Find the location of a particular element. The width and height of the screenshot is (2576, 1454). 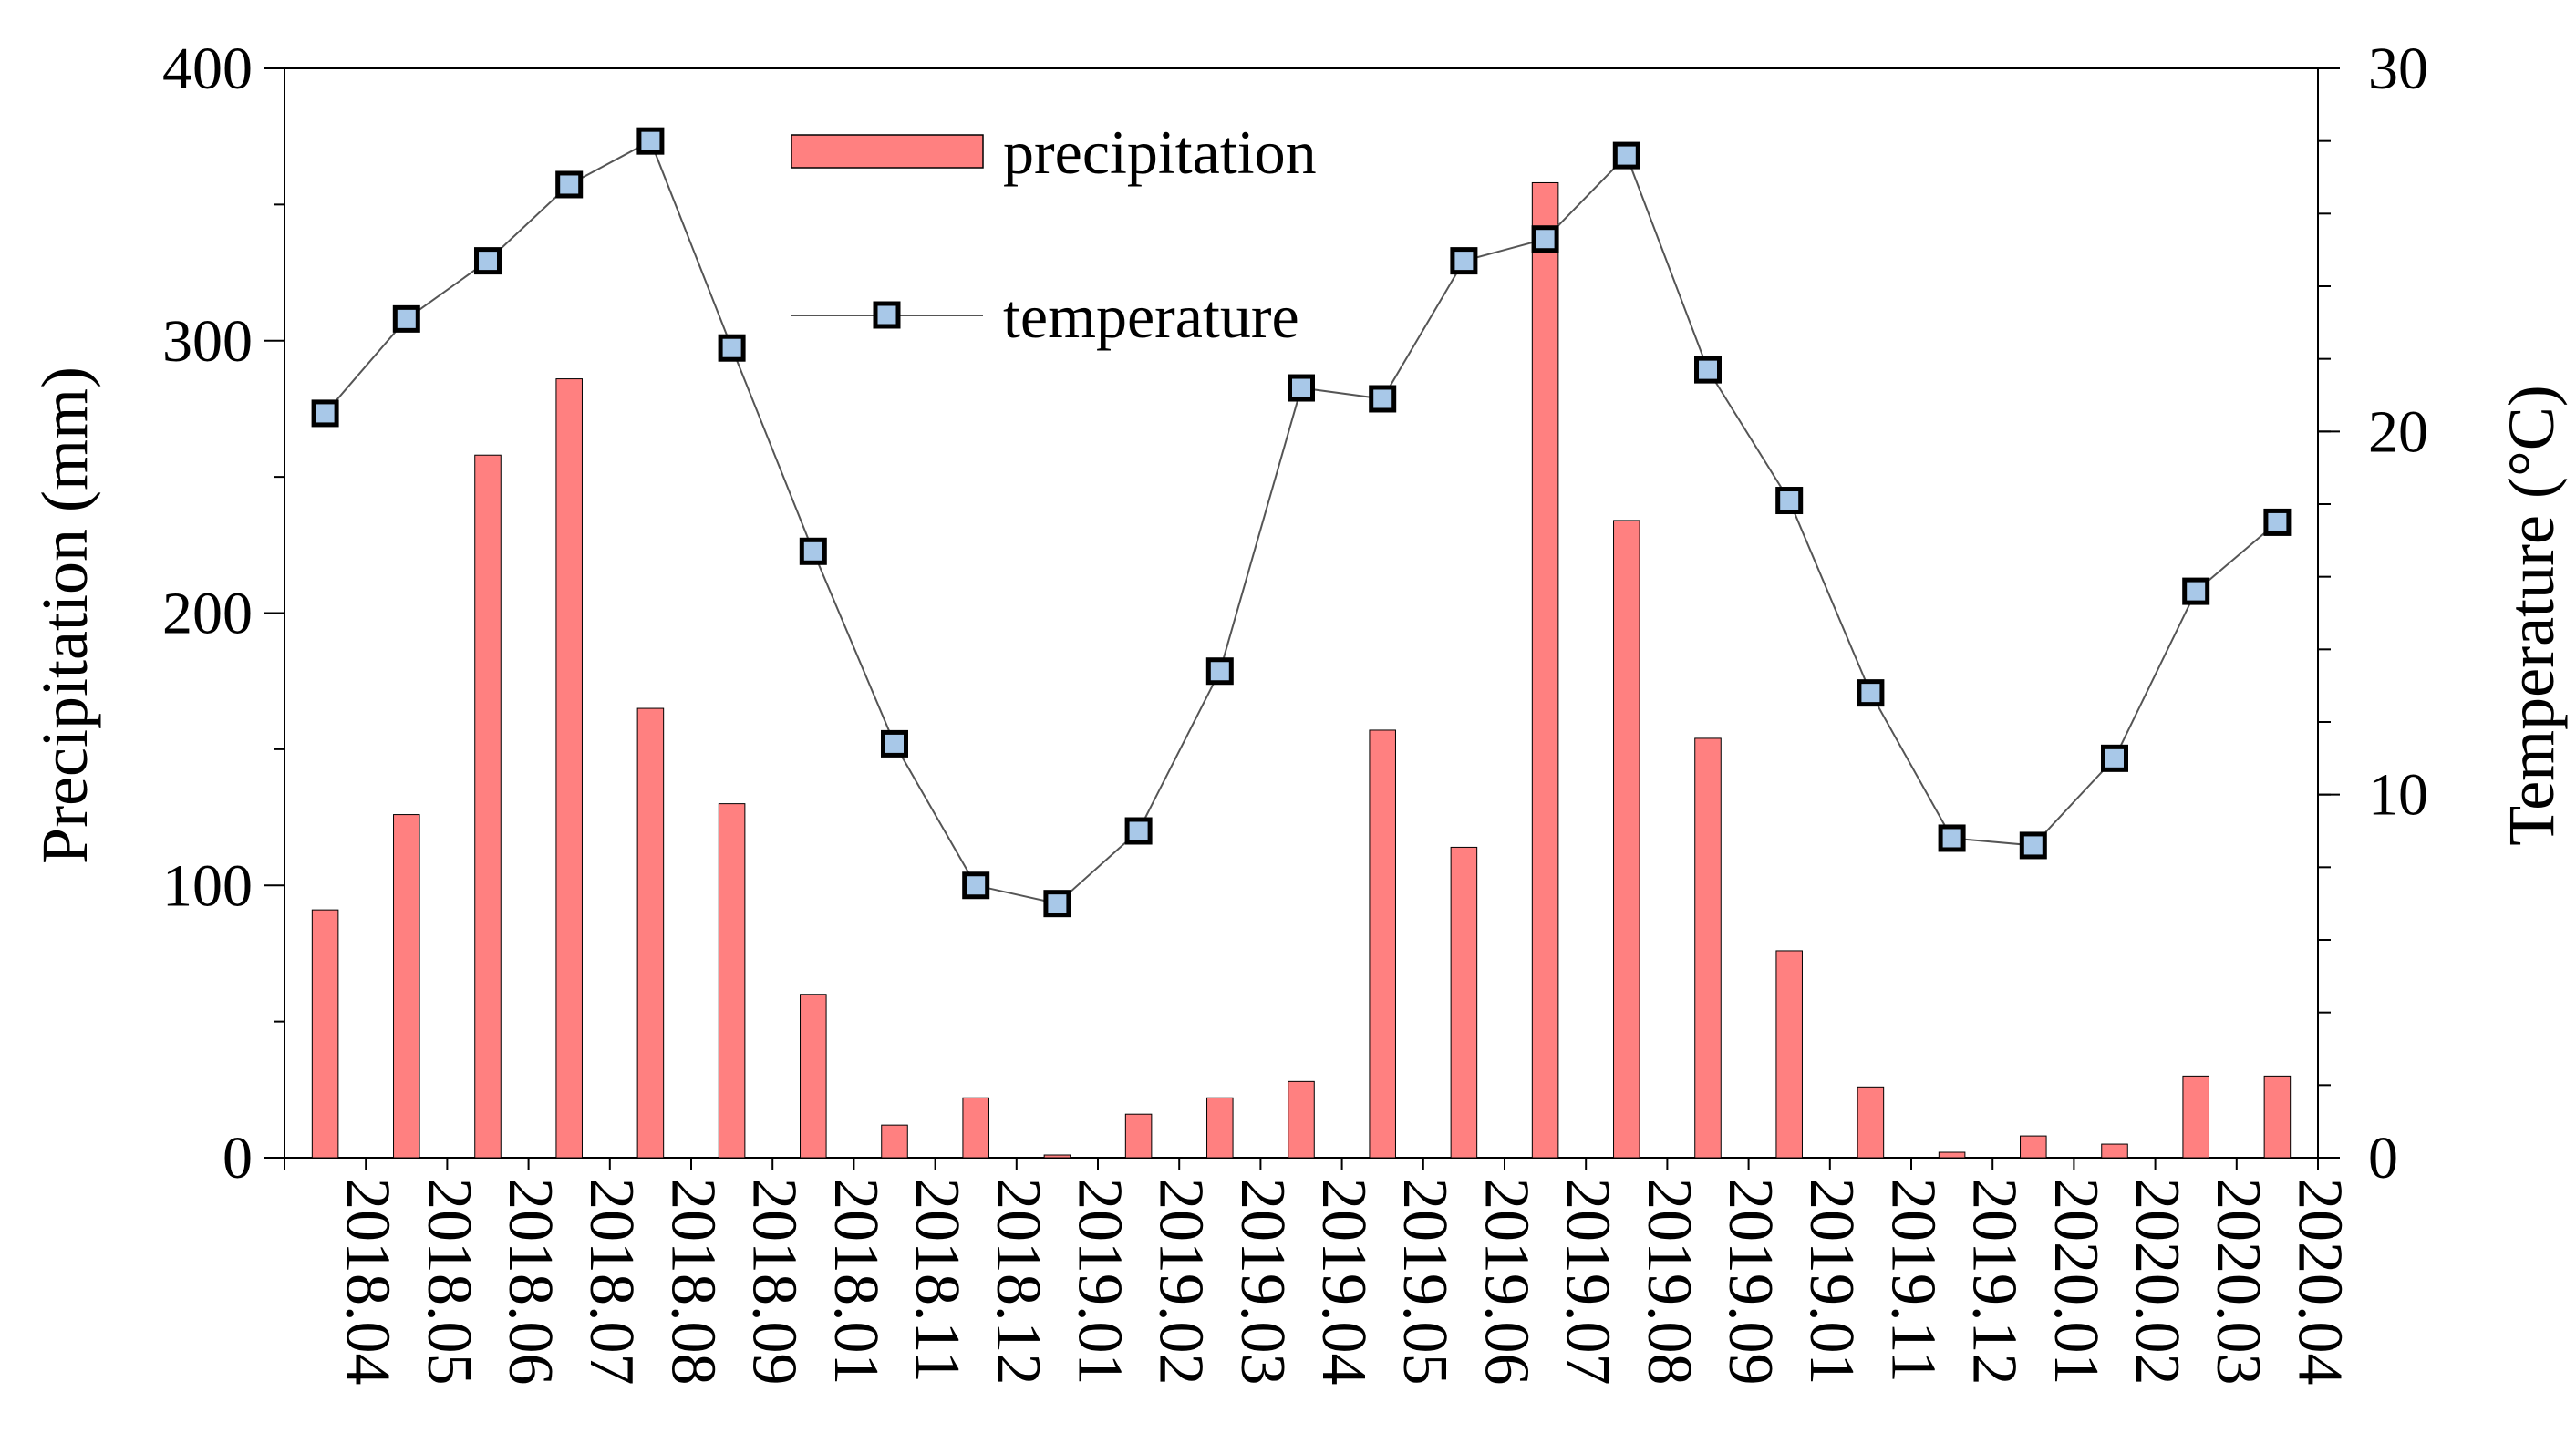

x-axis-tick-label: 2019.02 is located at coordinates (1181, 1282).